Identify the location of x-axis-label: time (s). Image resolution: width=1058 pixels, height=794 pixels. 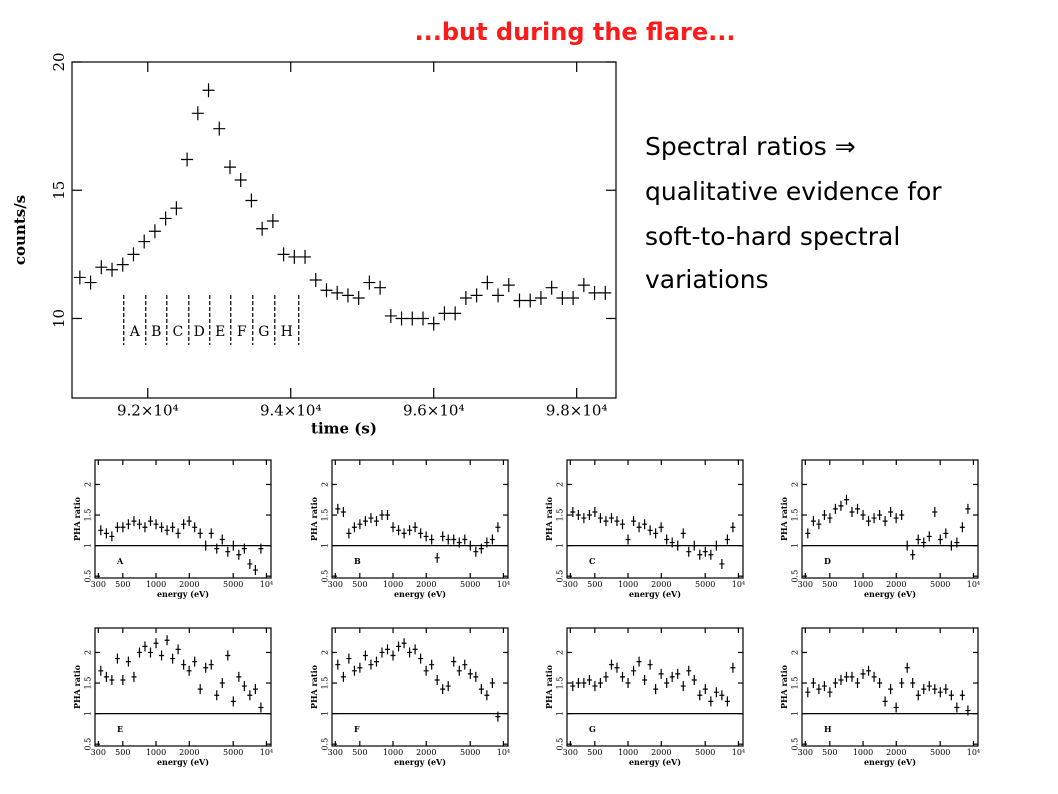
(344, 429).